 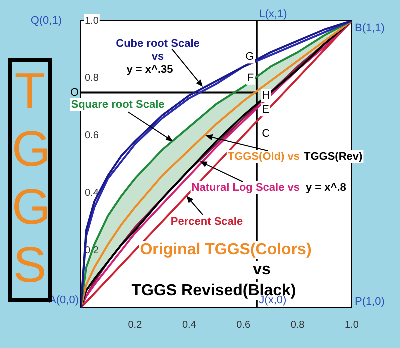 I want to click on annotation: Original TGGS(Colors), so click(x=226, y=249).